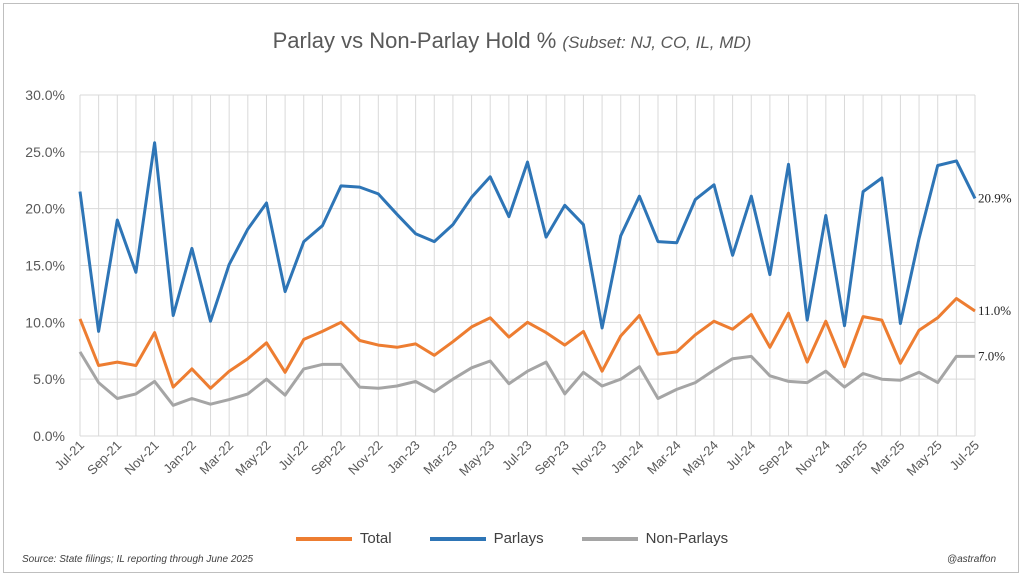  Describe the element at coordinates (323, 538) in the screenshot. I see `legend-swatch-total` at that location.